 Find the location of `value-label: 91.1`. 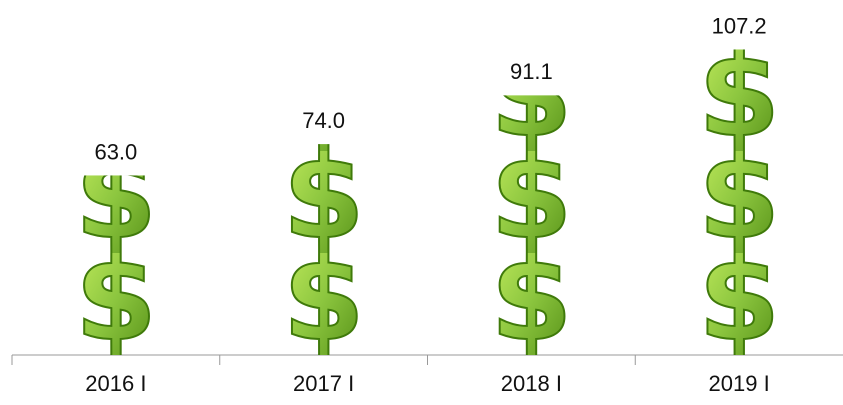

value-label: 91.1 is located at coordinates (531, 71).